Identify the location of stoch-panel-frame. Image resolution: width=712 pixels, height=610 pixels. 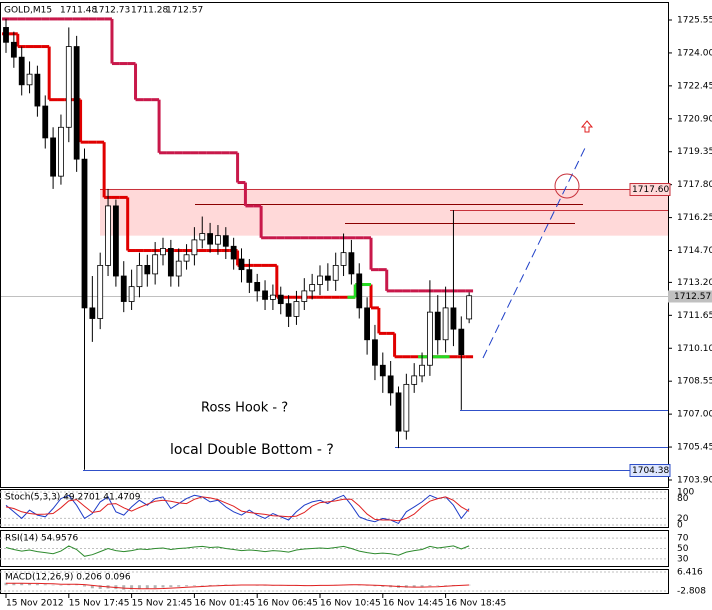
(334, 508).